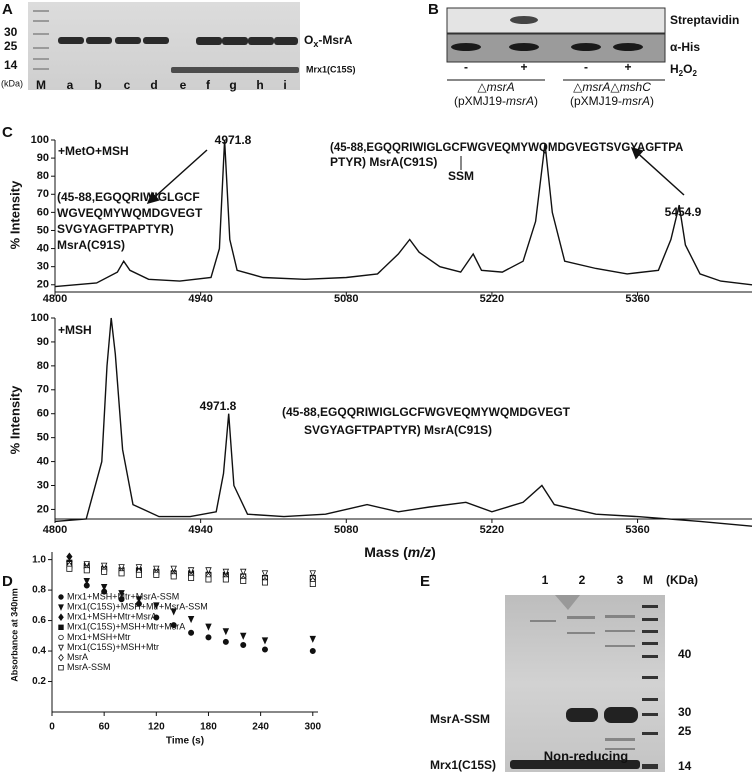  Describe the element at coordinates (14, 635) in the screenshot. I see `y-axis-label: Absorbance at 340nm` at that location.